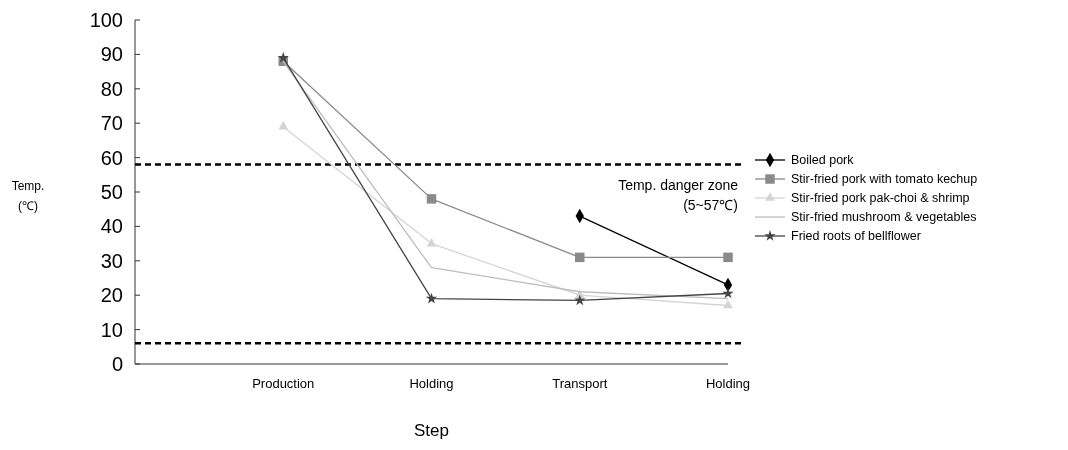  I want to click on y-tick-label: 10, so click(111, 329).